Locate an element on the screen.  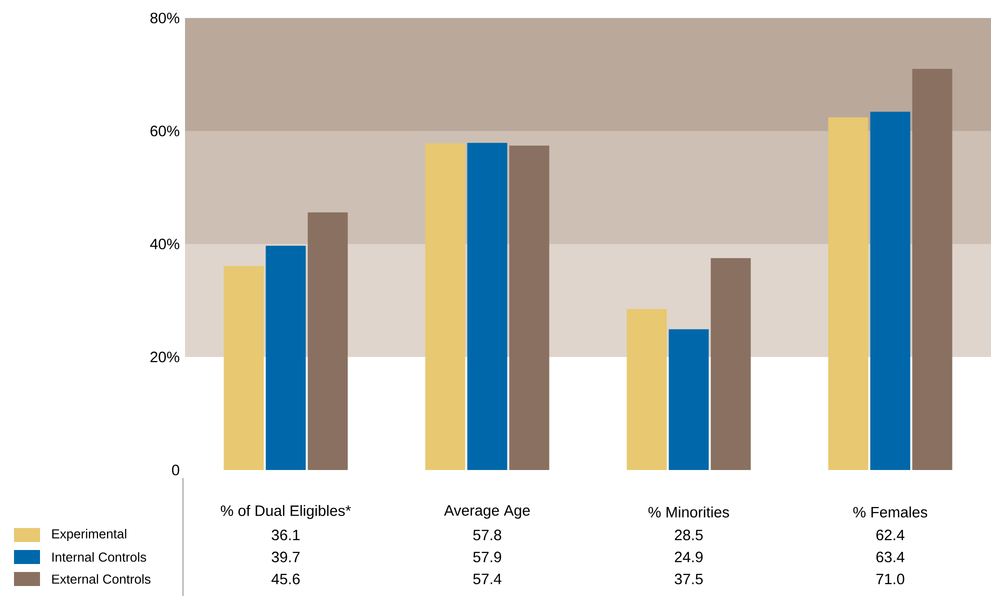
legend-label: External Controls is located at coordinates (101, 579).